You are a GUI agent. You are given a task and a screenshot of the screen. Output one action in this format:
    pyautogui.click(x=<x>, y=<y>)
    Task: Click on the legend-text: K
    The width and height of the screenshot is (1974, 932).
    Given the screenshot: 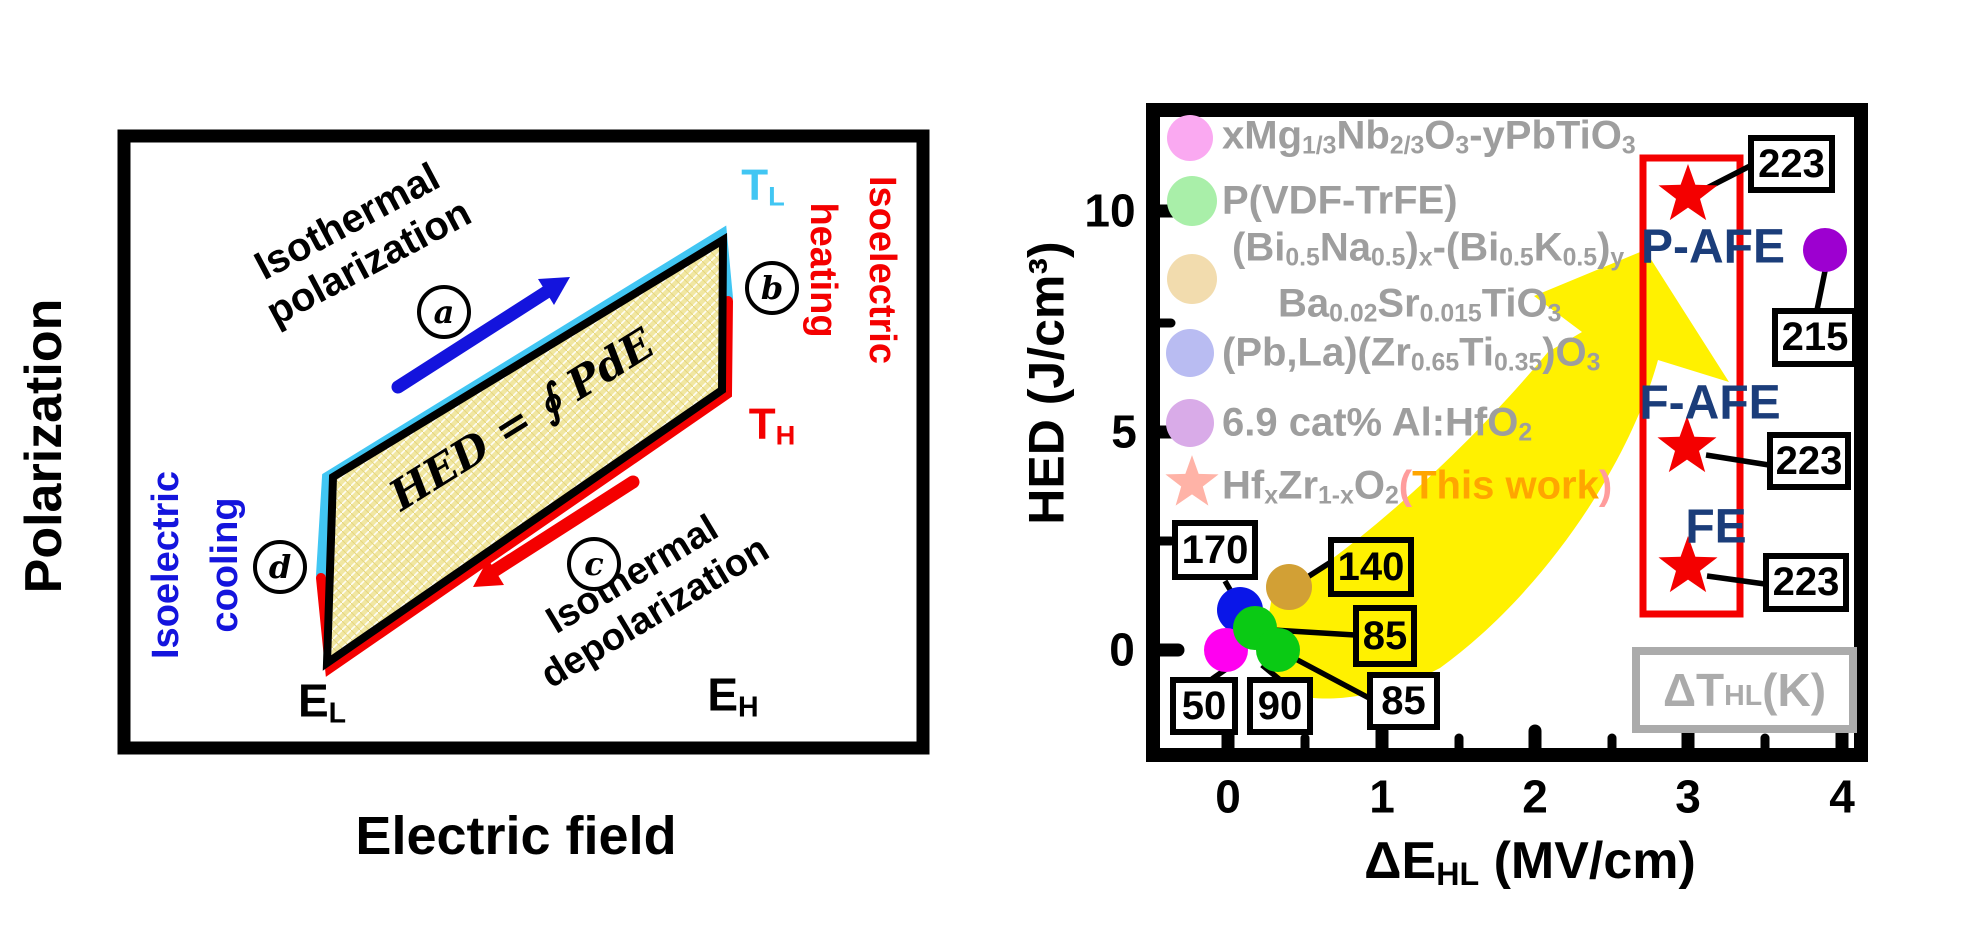 What is the action you would take?
    pyautogui.click(x=1548, y=247)
    